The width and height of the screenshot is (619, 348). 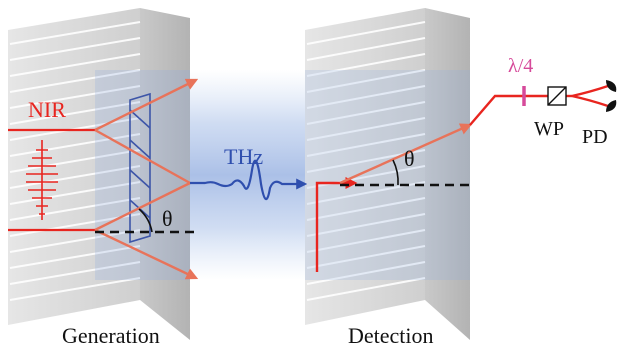 What do you see at coordinates (167, 218) in the screenshot?
I see `theta-generation-label: θ` at bounding box center [167, 218].